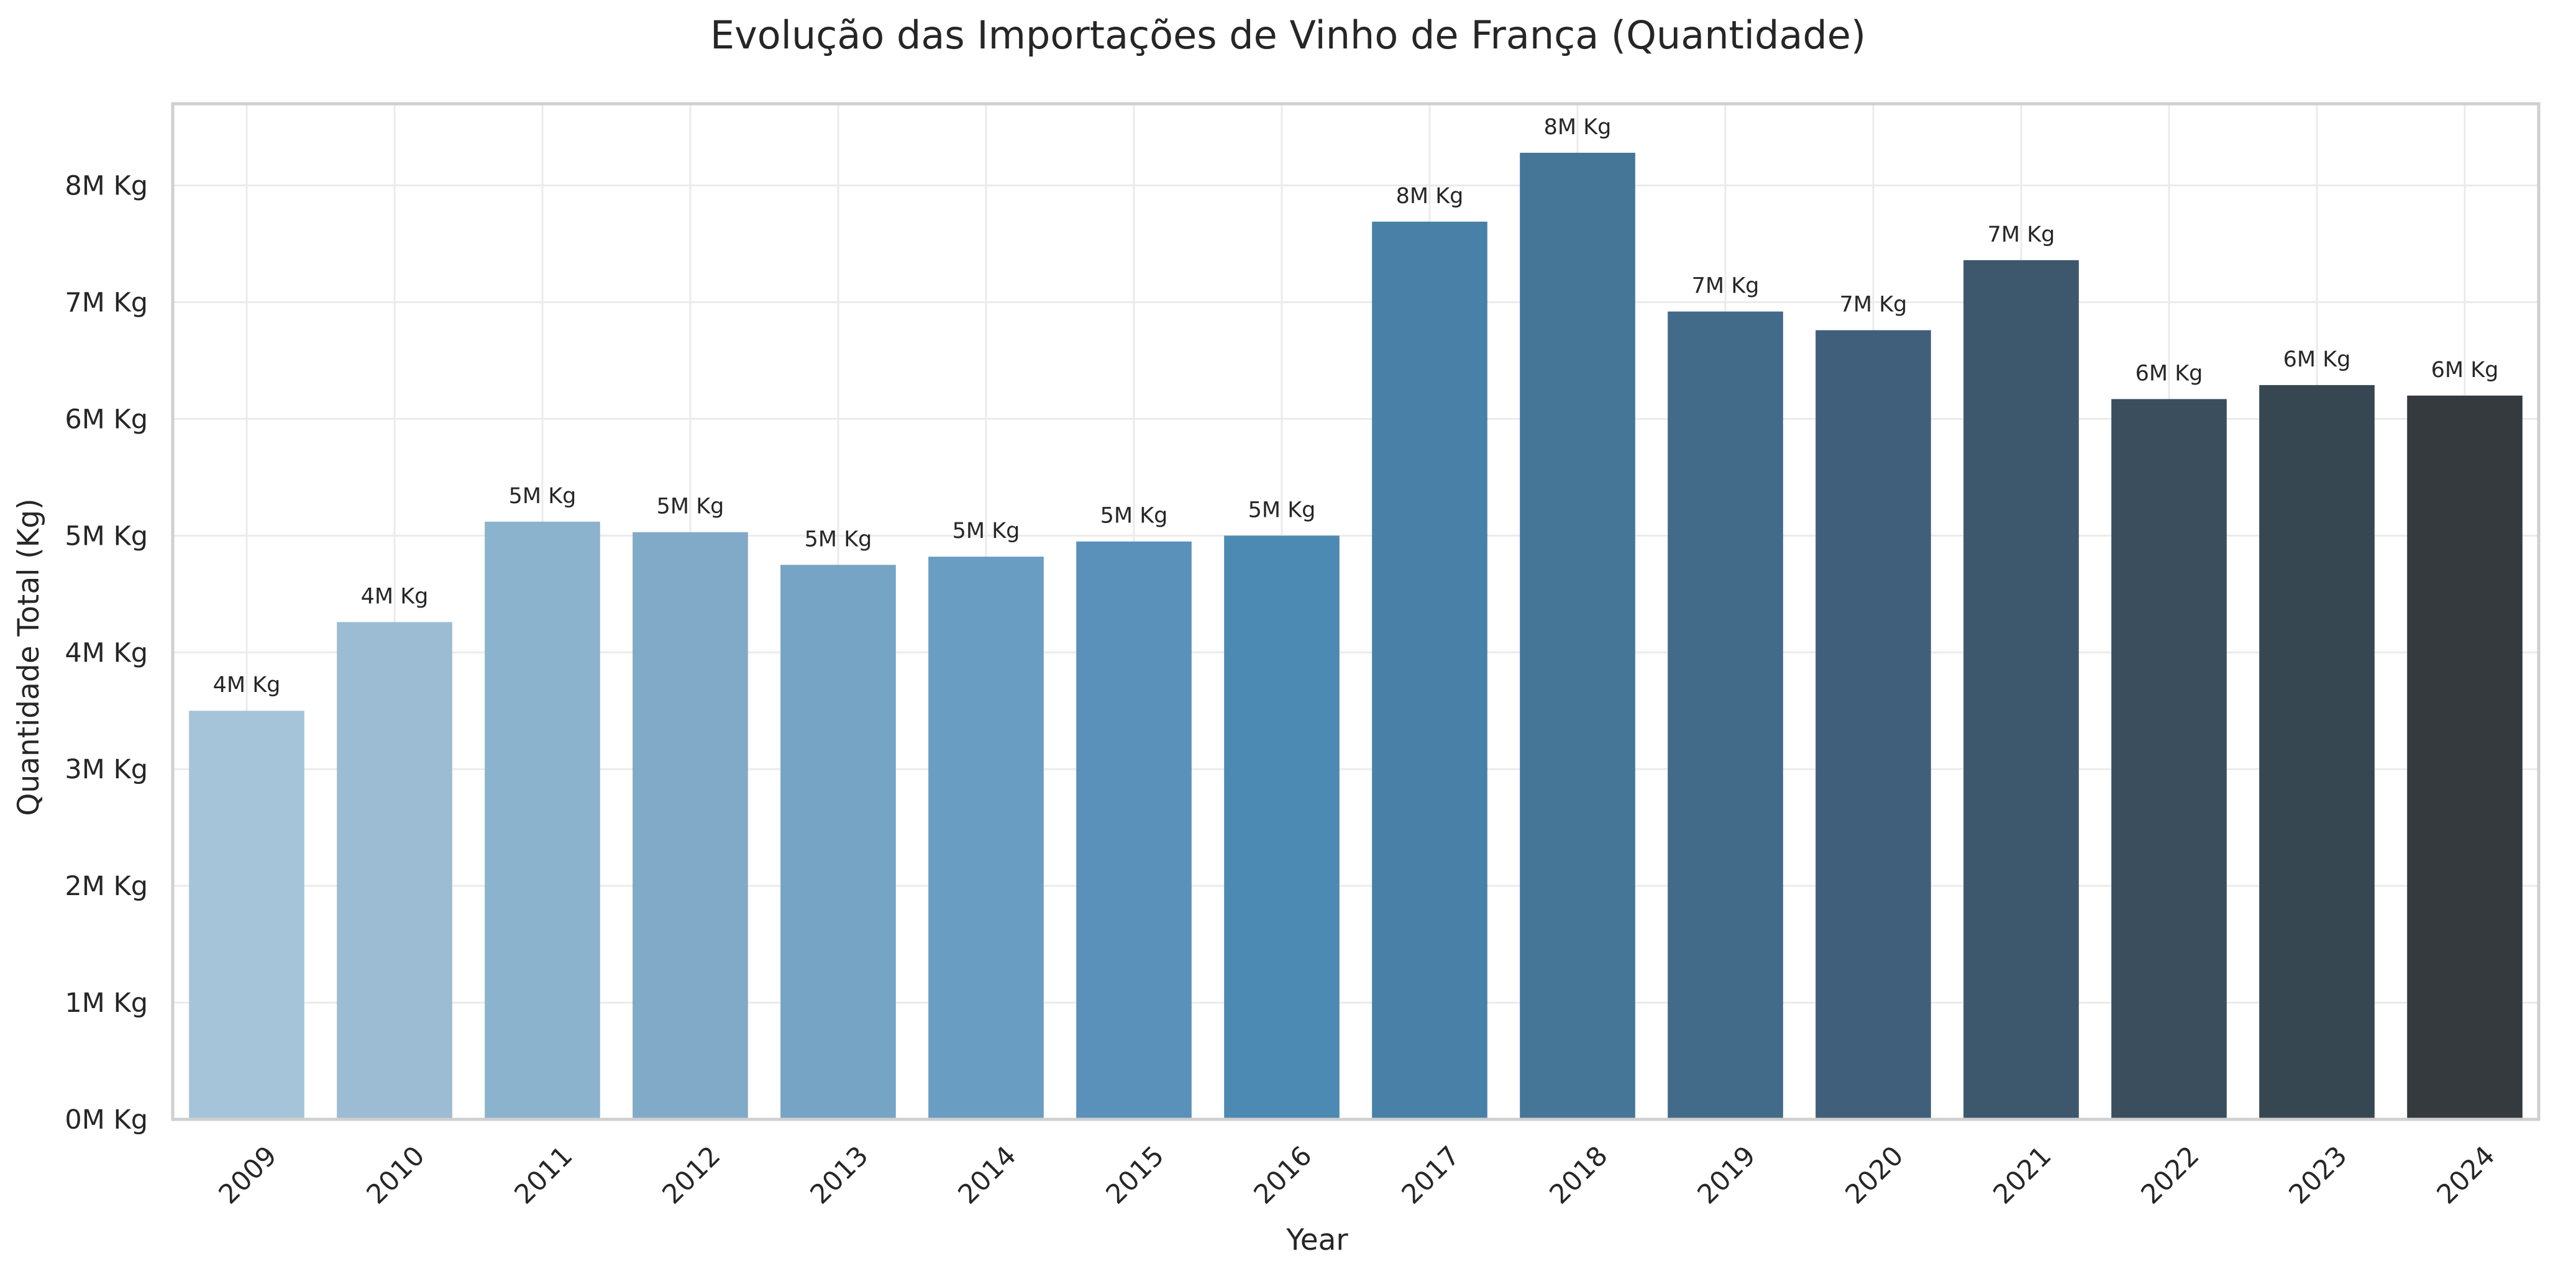 Image resolution: width=2576 pixels, height=1274 pixels. What do you see at coordinates (1283, 1176) in the screenshot?
I see `x-tick-label-2016: 2016` at bounding box center [1283, 1176].